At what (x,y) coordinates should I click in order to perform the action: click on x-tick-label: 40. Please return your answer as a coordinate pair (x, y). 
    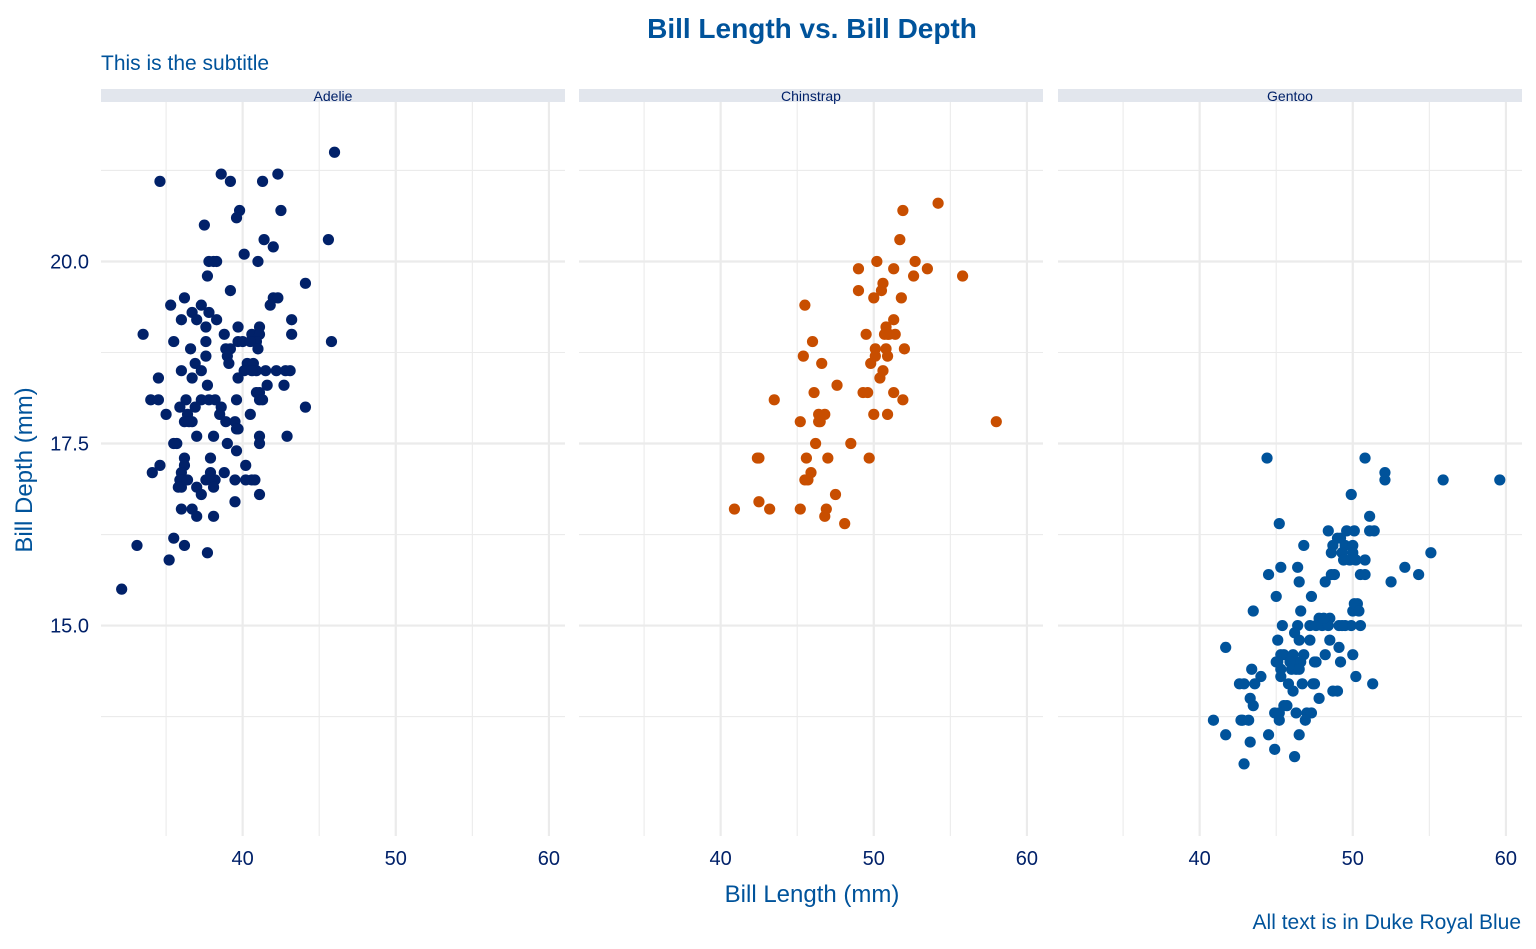
    Looking at the image, I should click on (243, 859).